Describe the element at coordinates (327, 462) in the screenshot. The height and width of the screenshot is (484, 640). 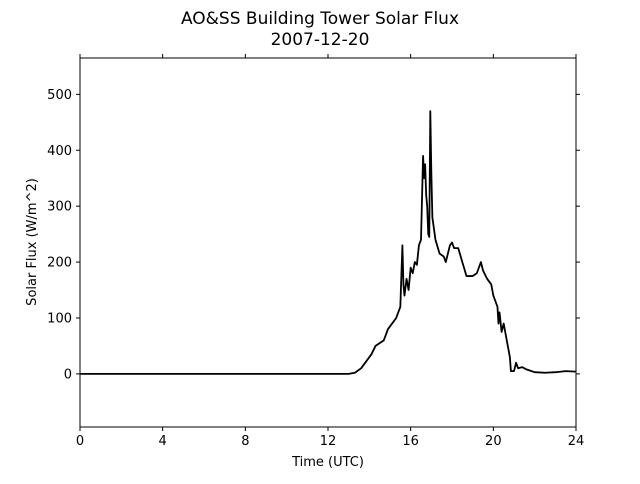
I see `x-axis-label: Time (UTC)` at that location.